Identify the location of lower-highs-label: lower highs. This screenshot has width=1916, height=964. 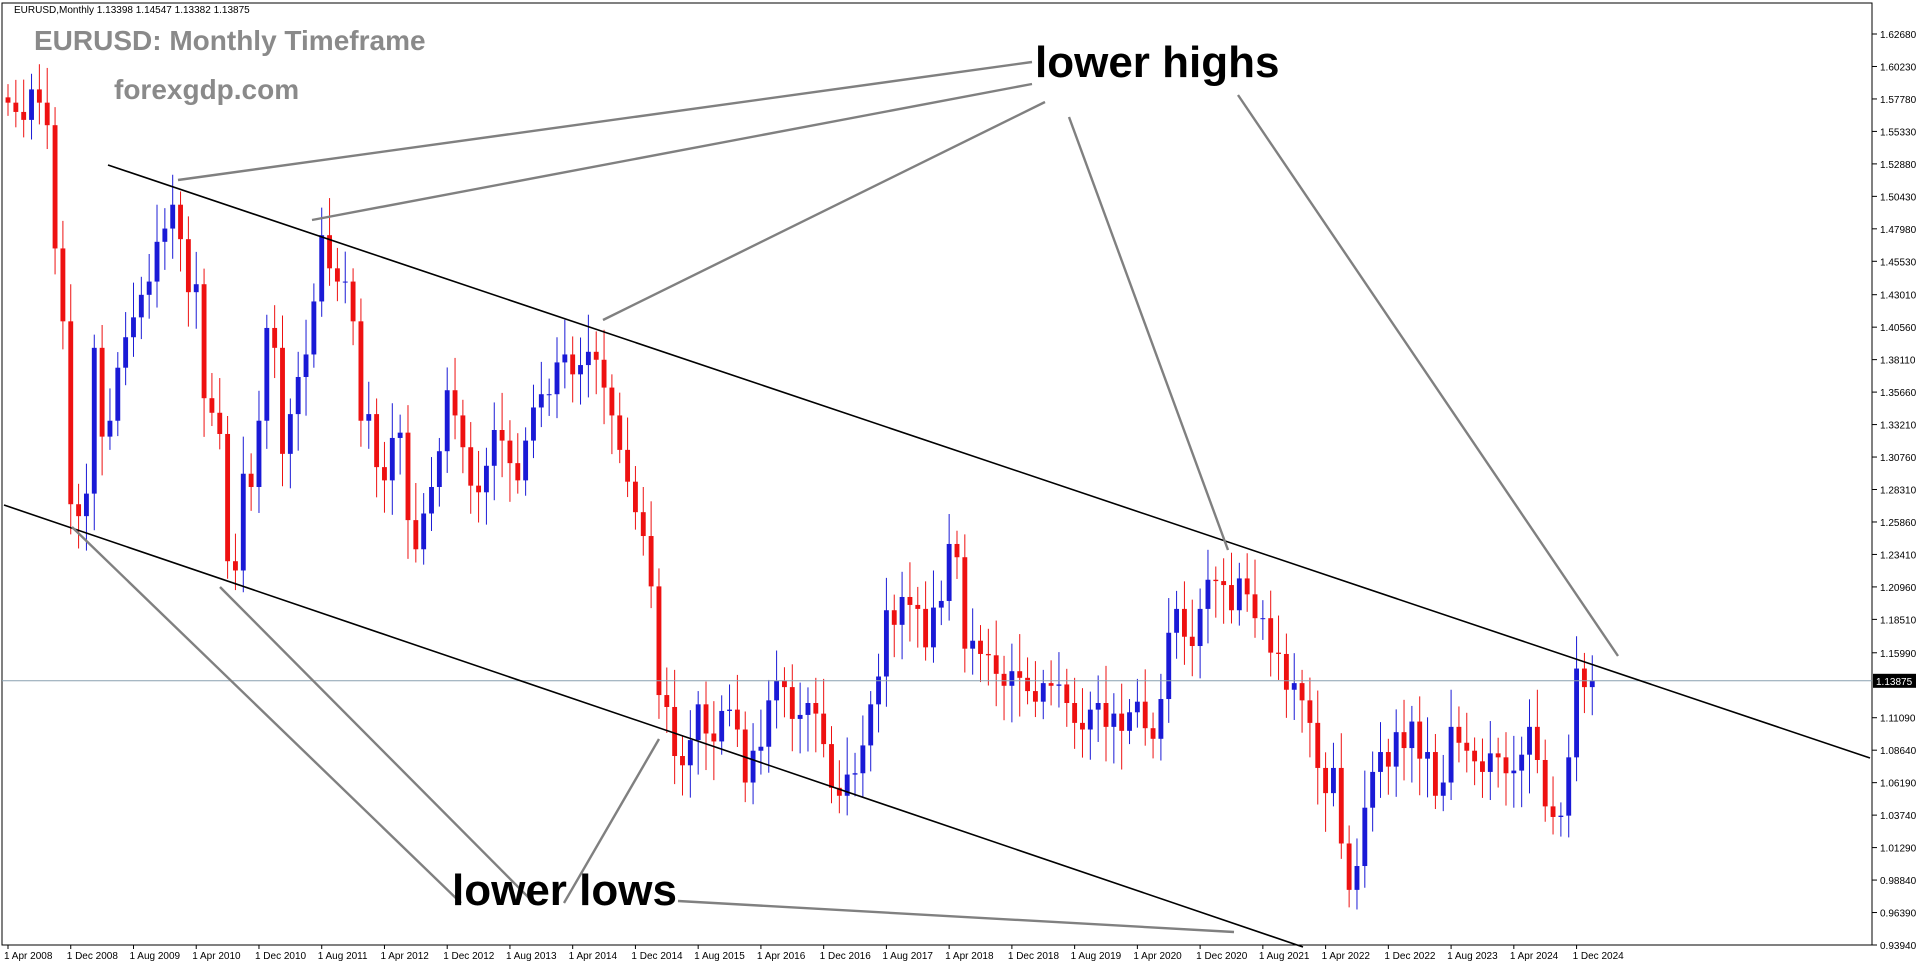
(1157, 62).